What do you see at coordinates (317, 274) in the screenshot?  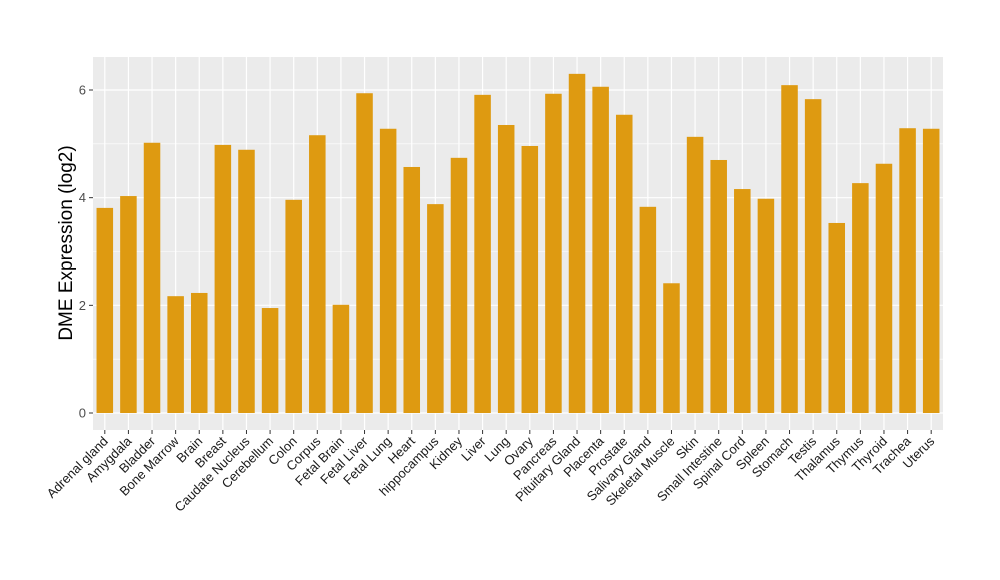 I see `bar-corpus` at bounding box center [317, 274].